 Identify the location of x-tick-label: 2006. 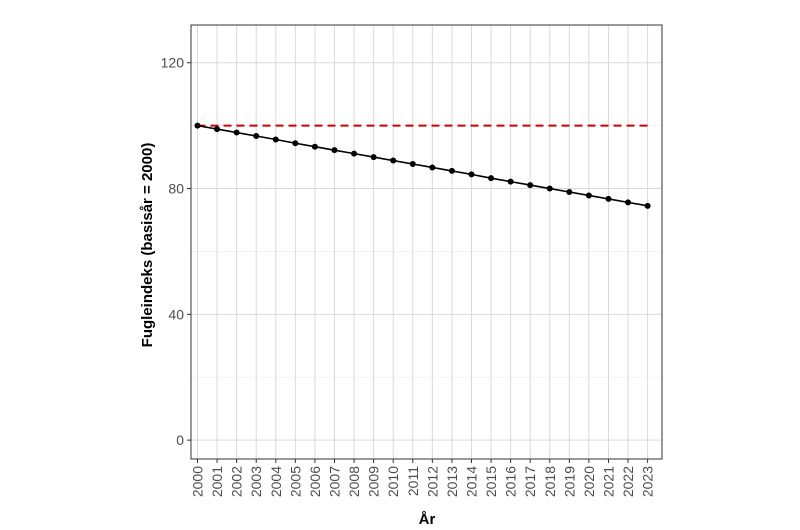
(315, 481).